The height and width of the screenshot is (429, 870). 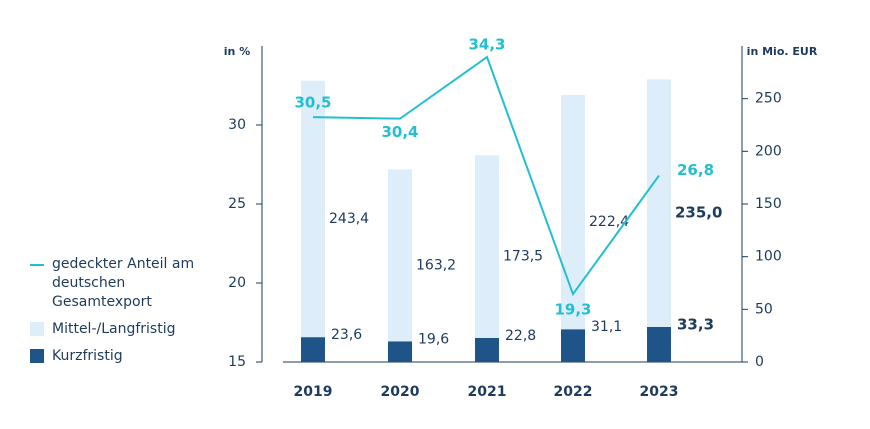 What do you see at coordinates (764, 309) in the screenshot?
I see `y2-tick-label: 50` at bounding box center [764, 309].